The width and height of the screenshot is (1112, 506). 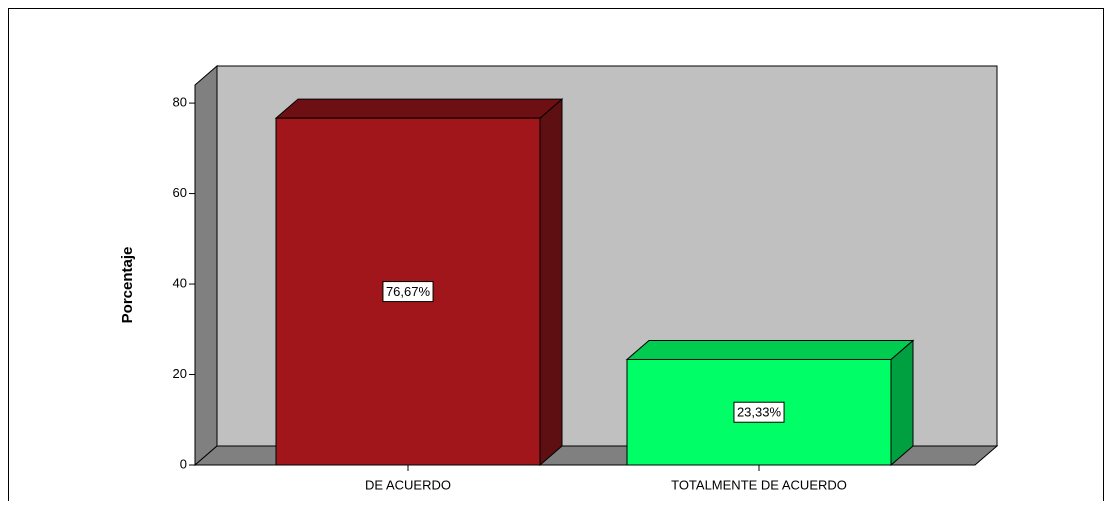 What do you see at coordinates (183, 463) in the screenshot?
I see `y-tick-label: 0` at bounding box center [183, 463].